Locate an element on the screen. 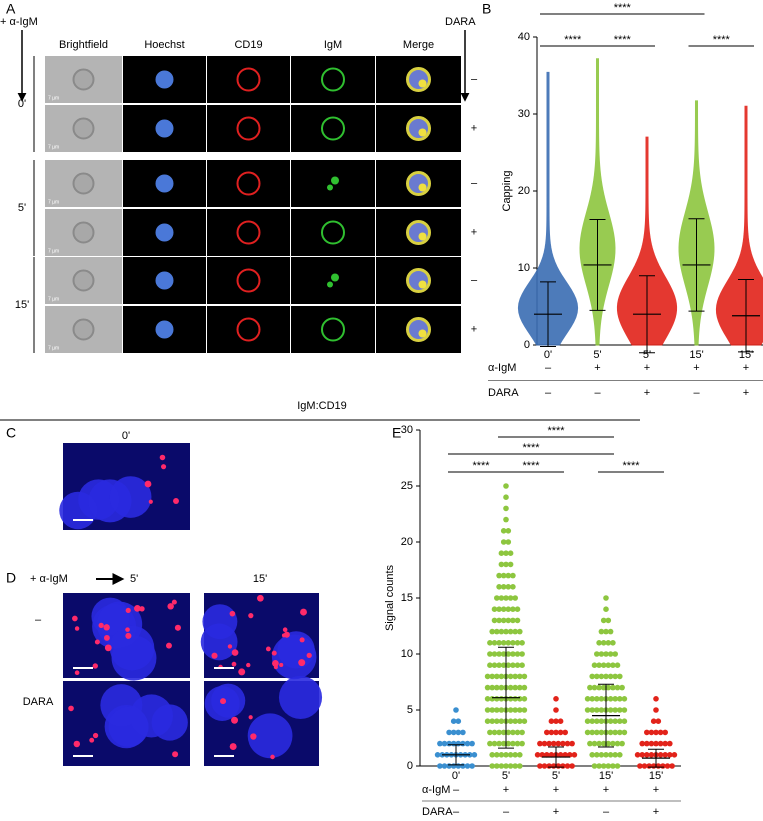 This screenshot has height=821, width=763. condition-label: DARA is located at coordinates (437, 812).